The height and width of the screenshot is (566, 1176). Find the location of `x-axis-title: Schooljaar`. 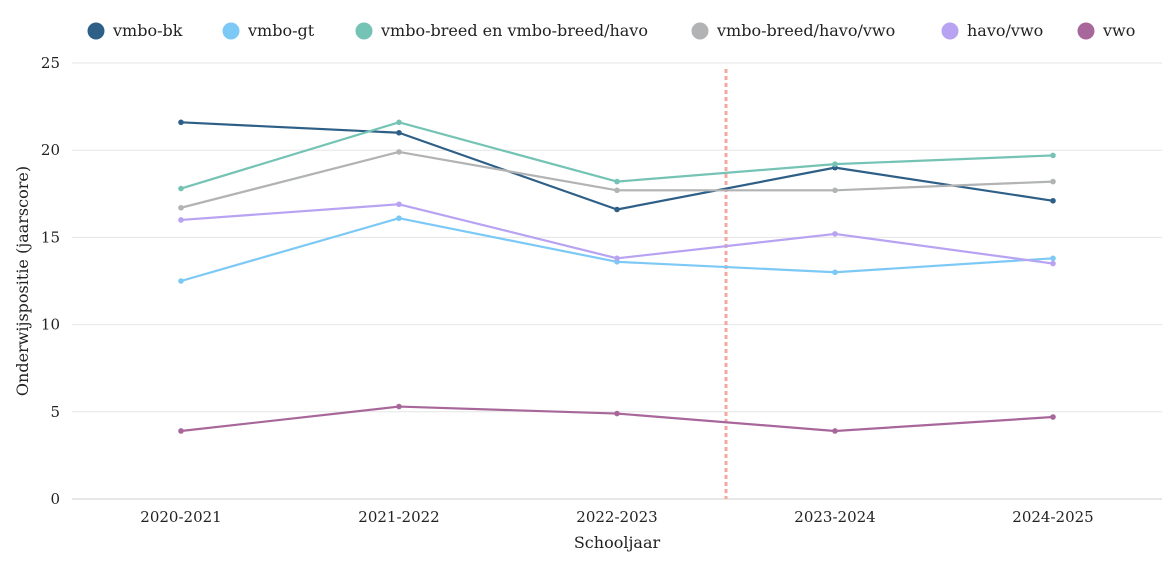

x-axis-title: Schooljaar is located at coordinates (617, 542).